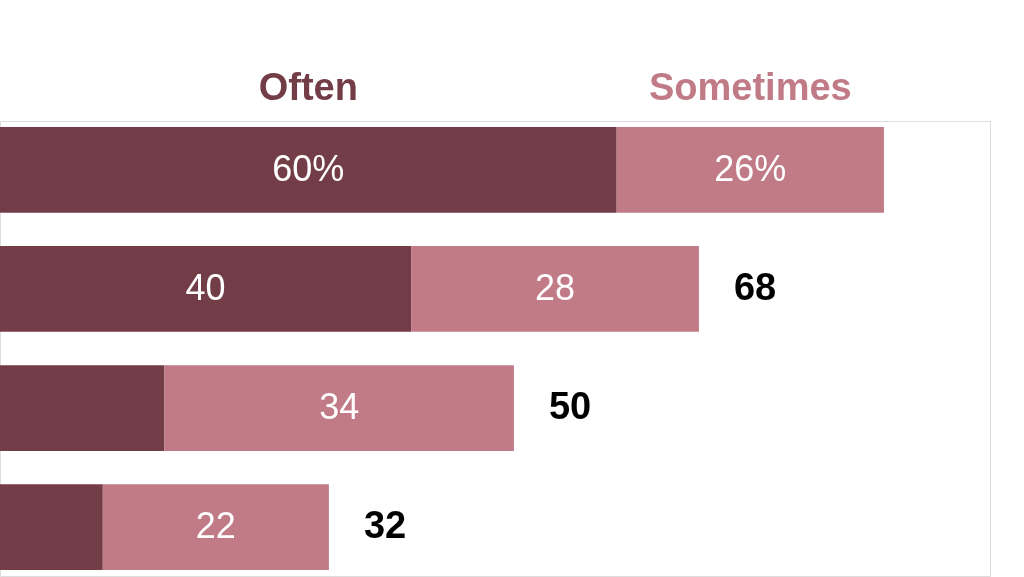 Image resolution: width=1024 pixels, height=577 pixels. I want to click on data-label: 34, so click(339, 407).